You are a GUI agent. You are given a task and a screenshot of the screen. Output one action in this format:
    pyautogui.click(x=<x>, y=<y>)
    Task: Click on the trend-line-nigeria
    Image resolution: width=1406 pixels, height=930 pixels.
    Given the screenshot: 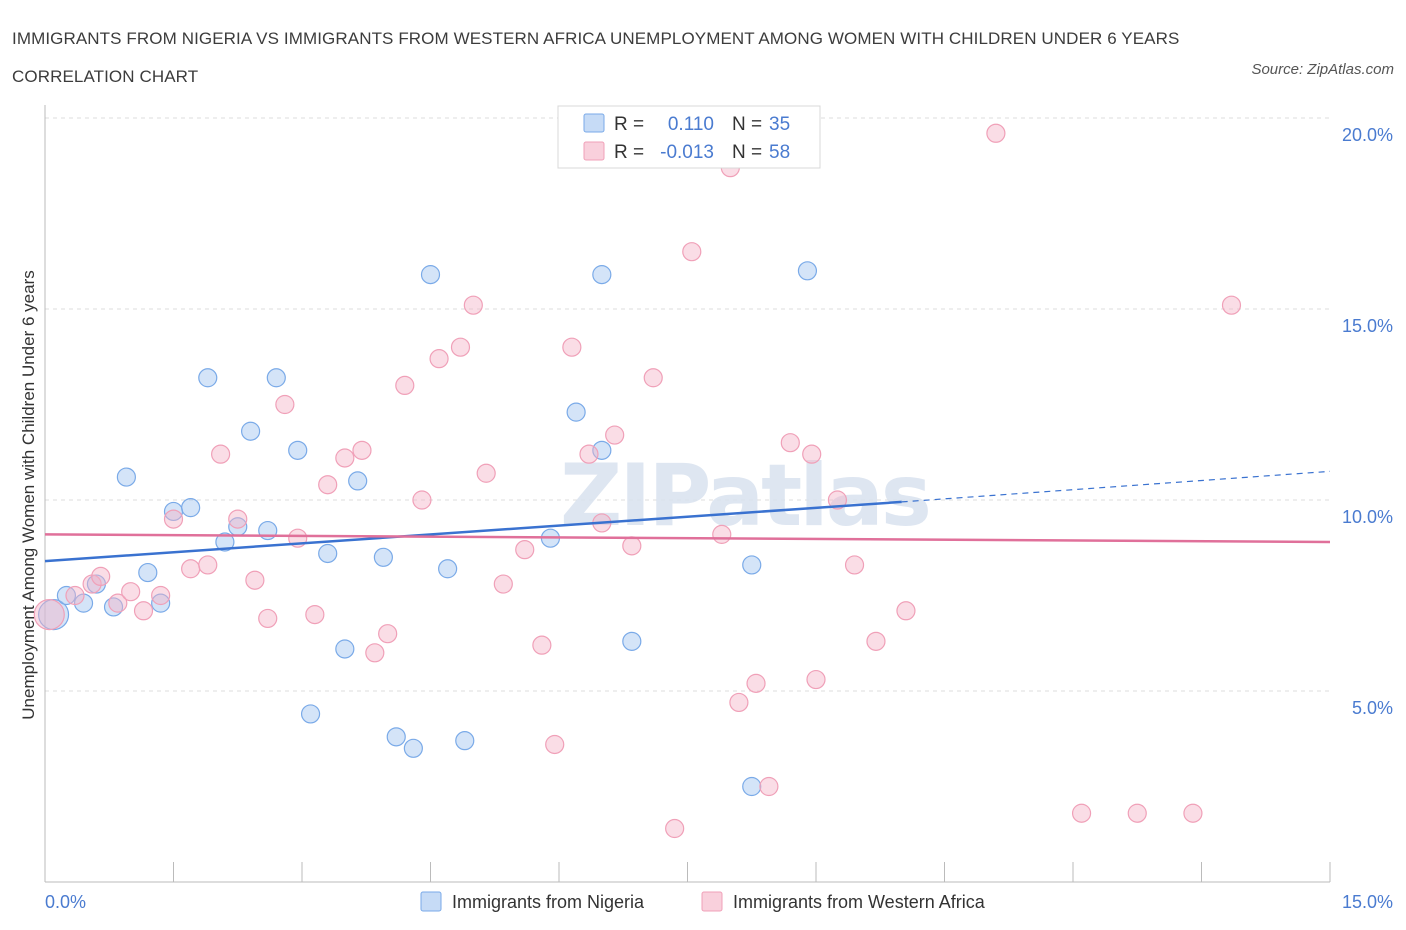 What is the action you would take?
    pyautogui.click(x=473, y=531)
    